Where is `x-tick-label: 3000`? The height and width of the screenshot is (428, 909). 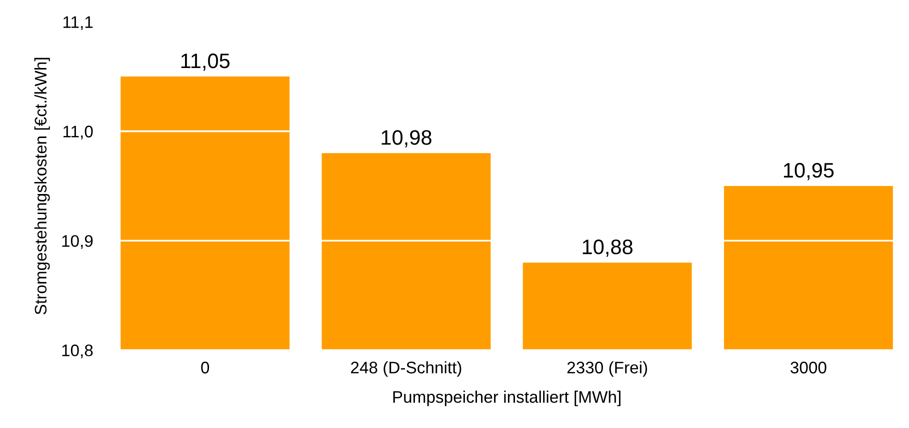
x-tick-label: 3000 is located at coordinates (808, 368).